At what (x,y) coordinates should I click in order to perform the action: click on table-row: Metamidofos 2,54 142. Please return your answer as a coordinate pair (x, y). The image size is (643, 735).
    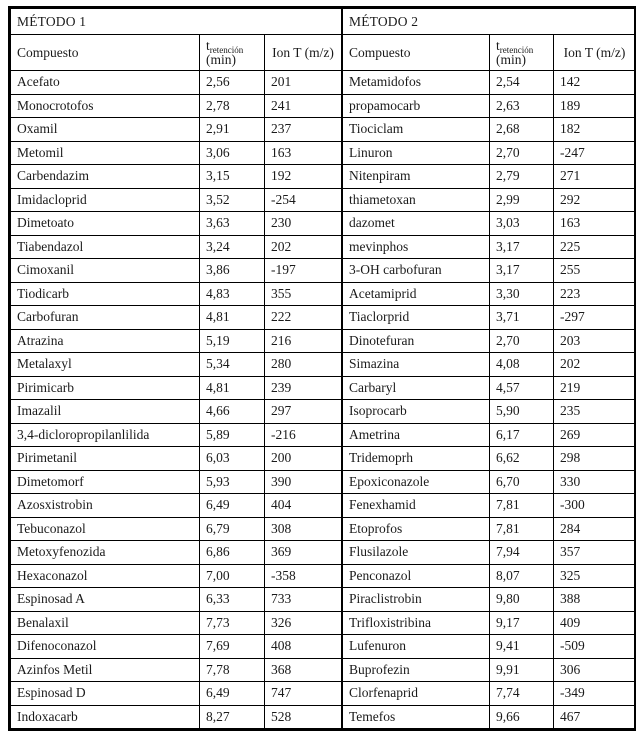
    Looking at the image, I should click on (489, 82).